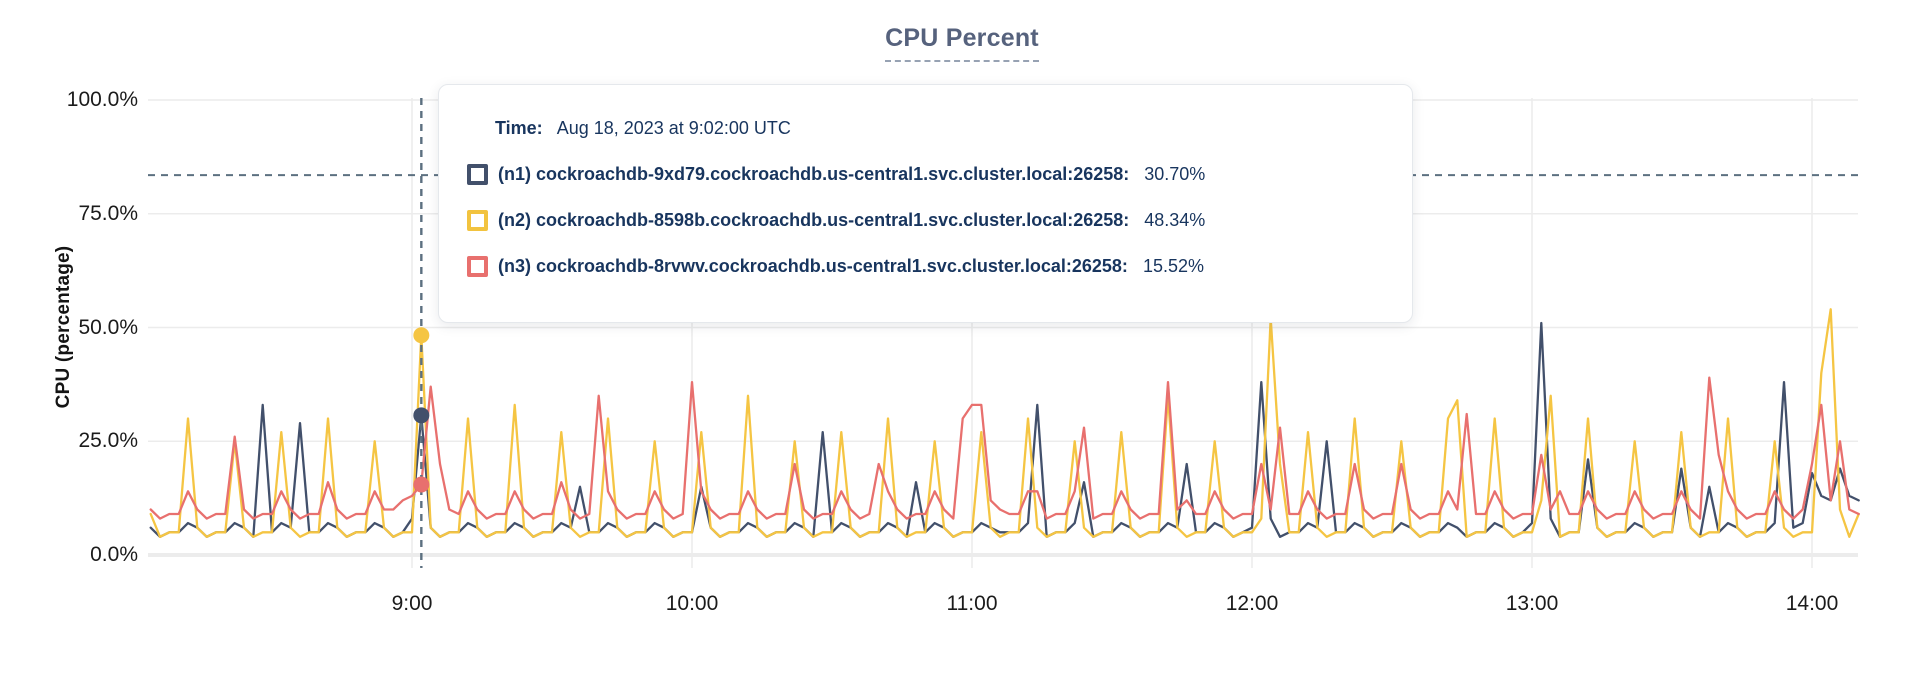 This screenshot has width=1924, height=694. Describe the element at coordinates (421, 484) in the screenshot. I see `hover-dot-n3` at that location.